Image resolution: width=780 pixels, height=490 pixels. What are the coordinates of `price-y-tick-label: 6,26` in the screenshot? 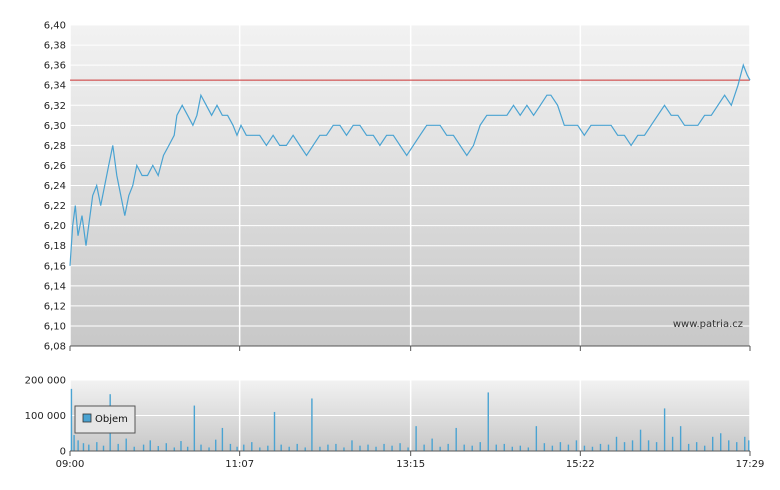 It's located at (55, 166).